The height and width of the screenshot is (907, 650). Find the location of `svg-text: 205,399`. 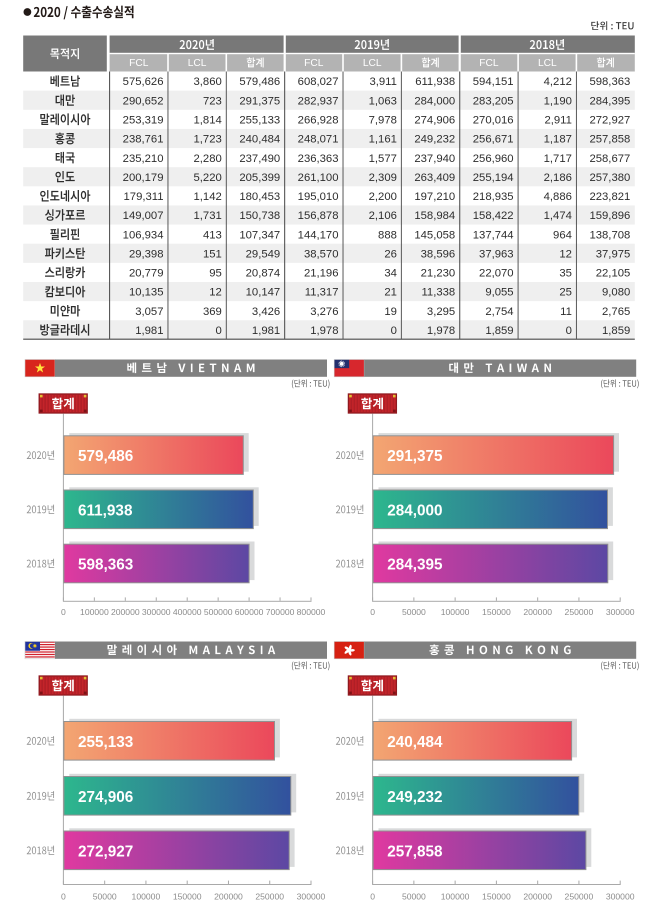

svg-text: 205,399 is located at coordinates (259, 178).